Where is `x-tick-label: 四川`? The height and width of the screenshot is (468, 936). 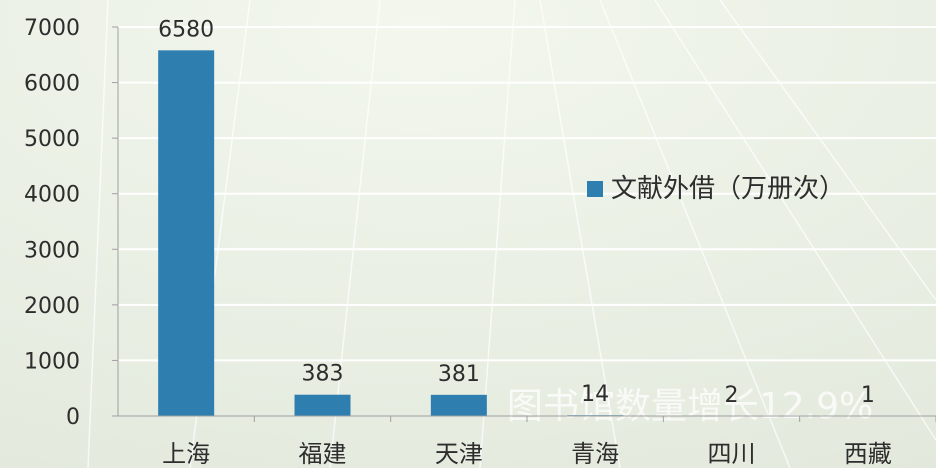 x-tick-label: 四川 is located at coordinates (732, 454).